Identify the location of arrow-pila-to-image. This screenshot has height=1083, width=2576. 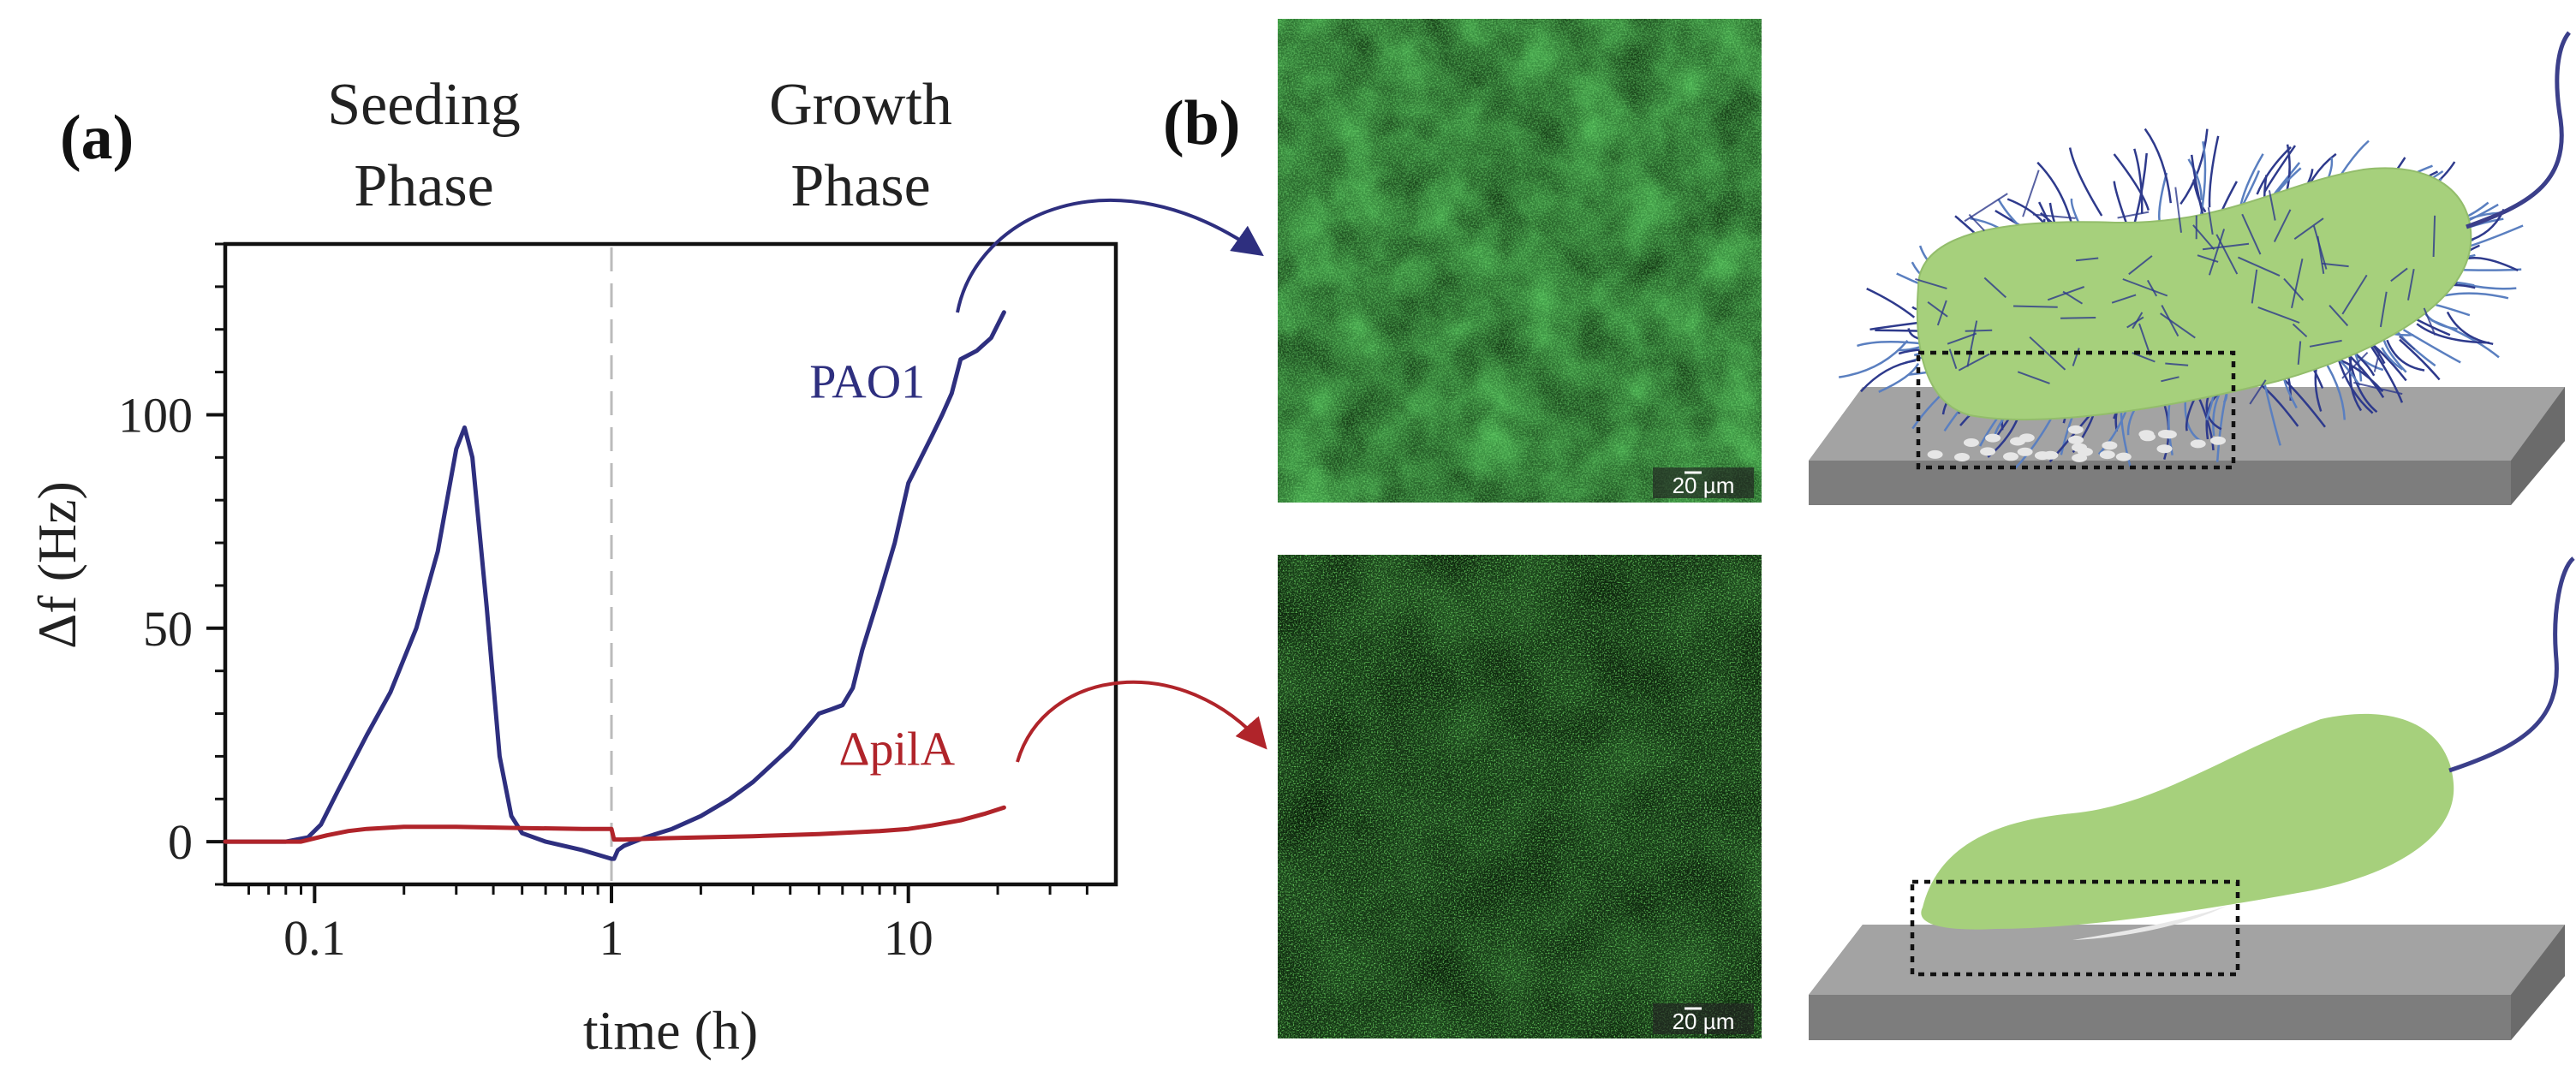
(1141, 721).